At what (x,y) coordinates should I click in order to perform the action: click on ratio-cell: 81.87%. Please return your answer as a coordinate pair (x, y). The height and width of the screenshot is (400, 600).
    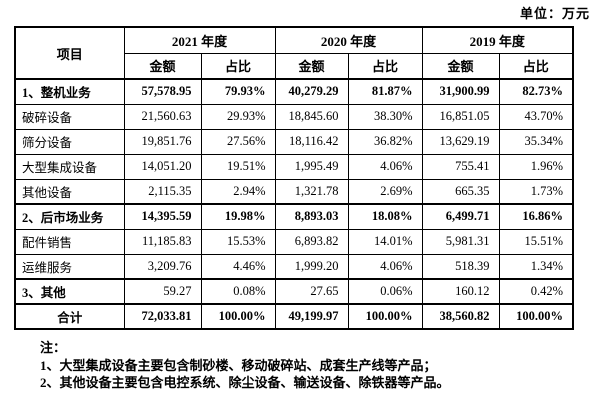
    Looking at the image, I should click on (385, 91).